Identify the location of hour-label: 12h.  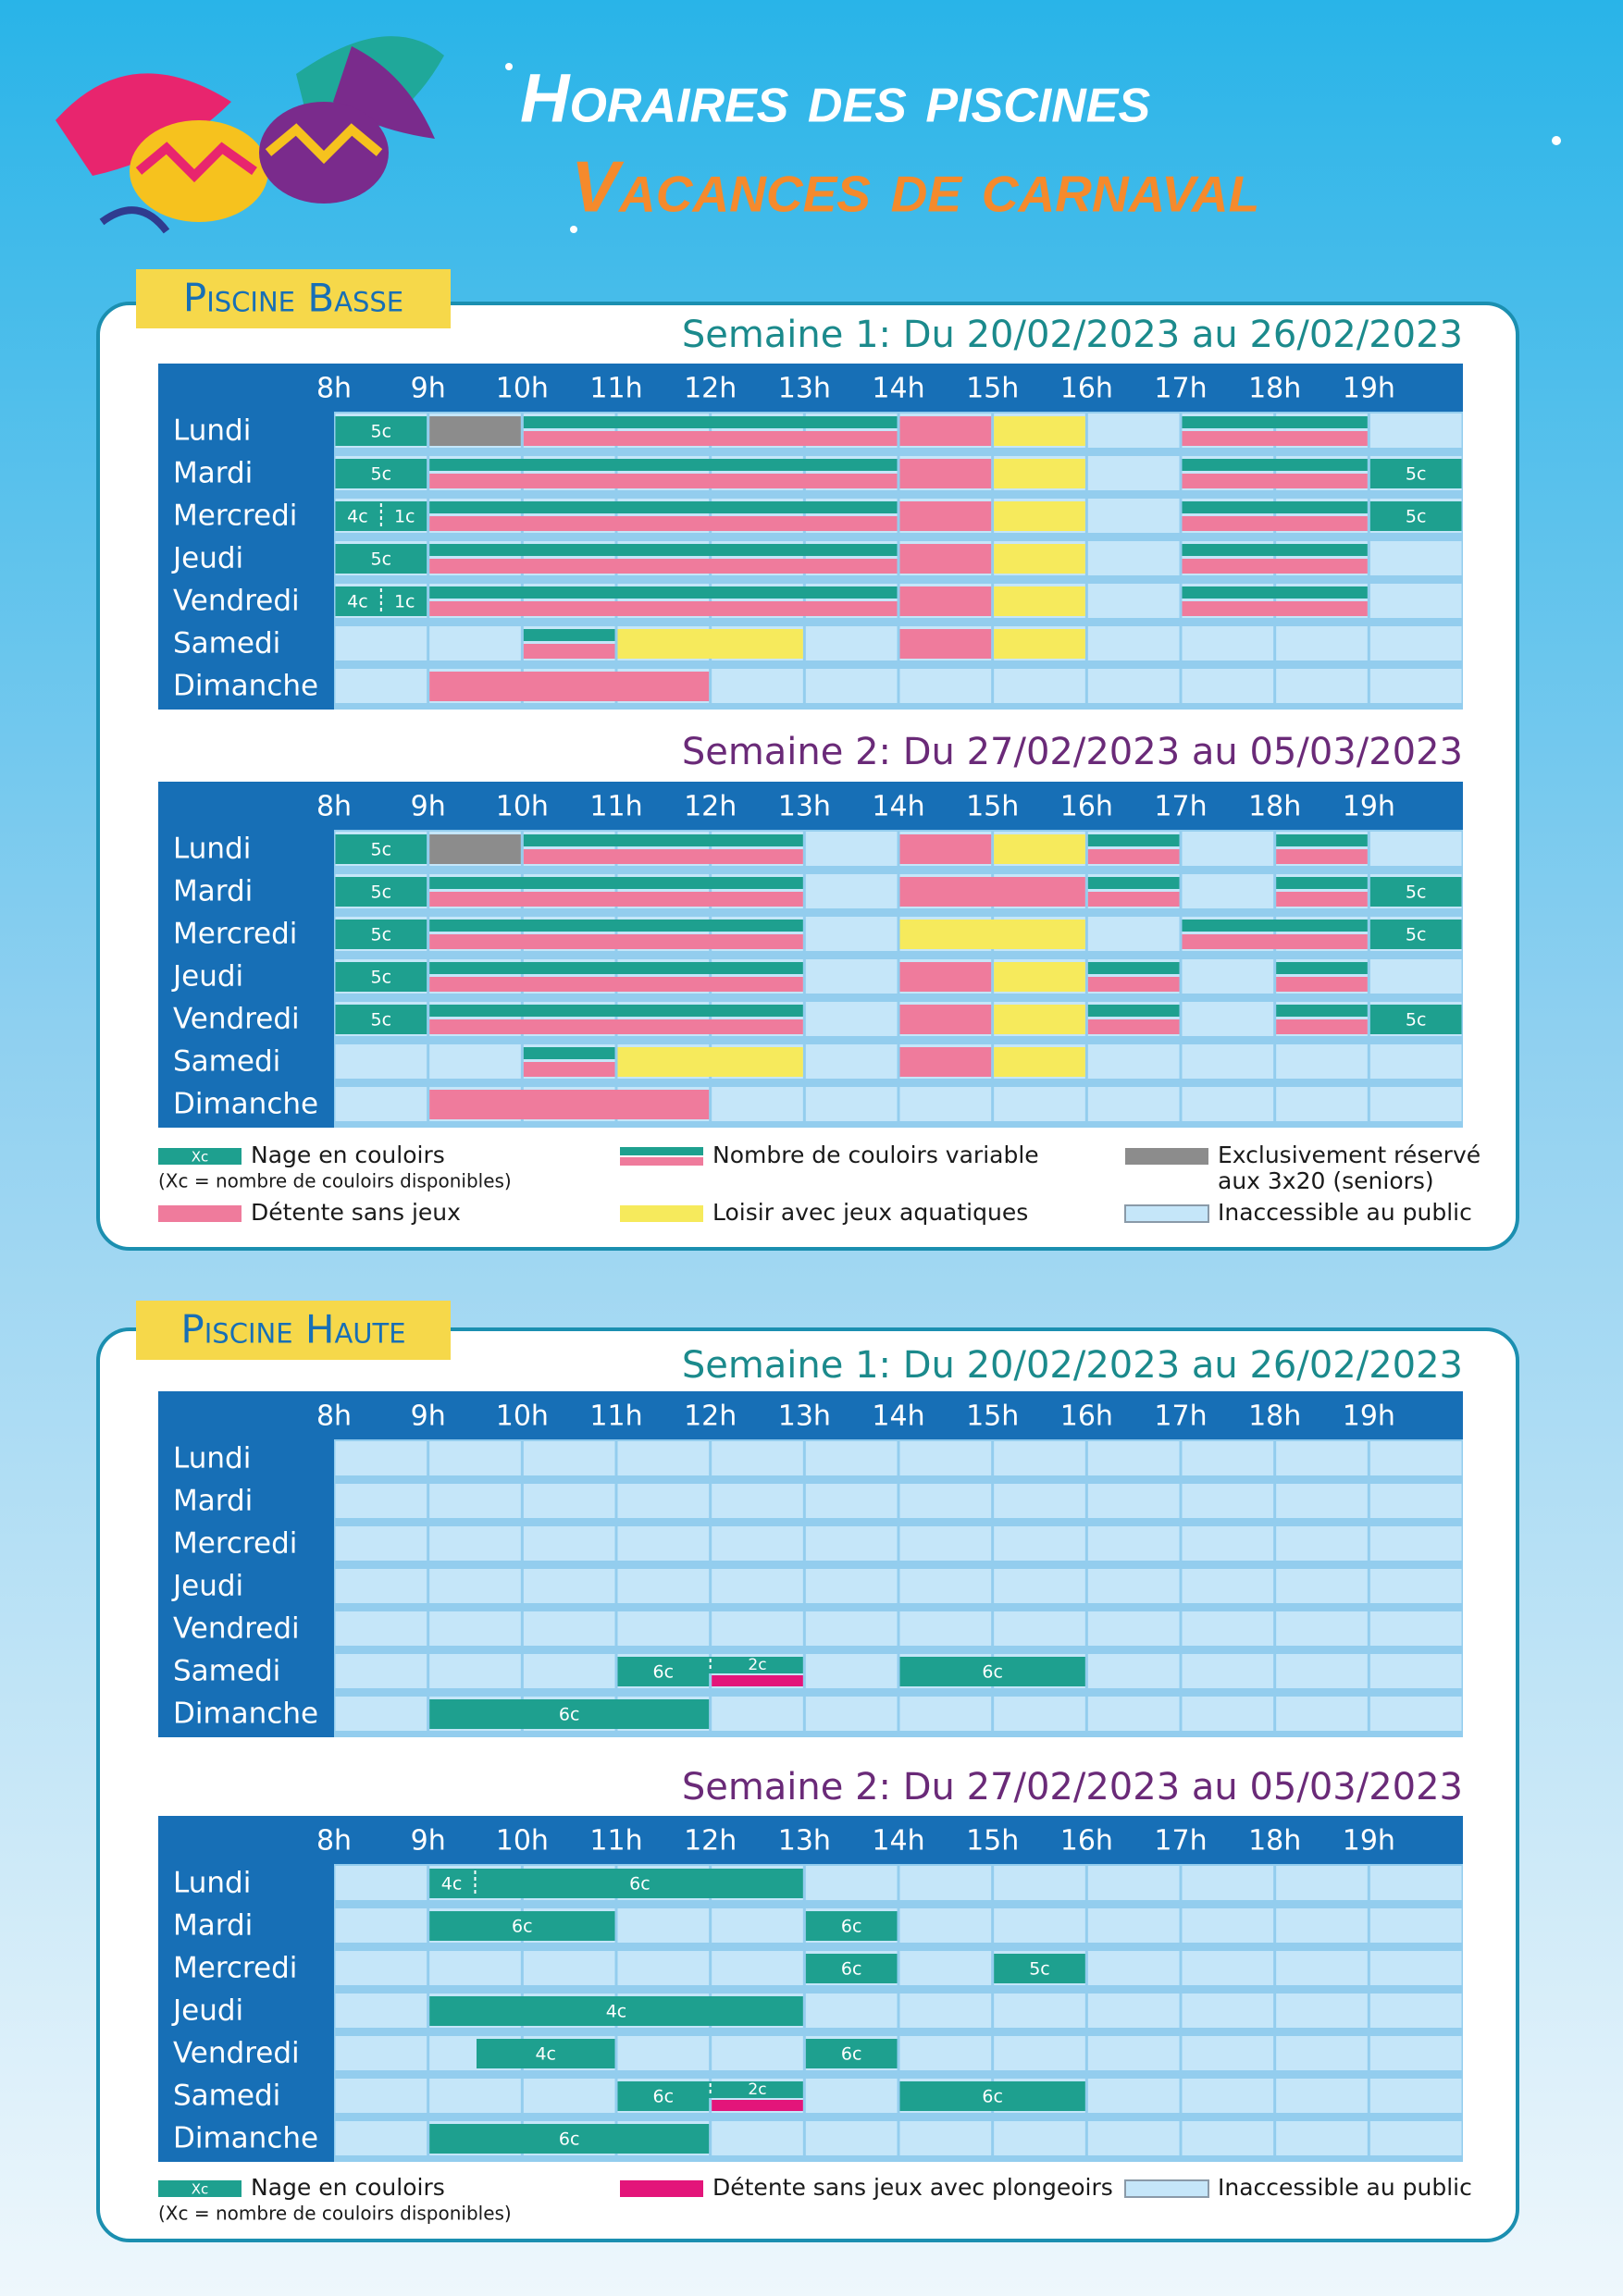
(710, 1841).